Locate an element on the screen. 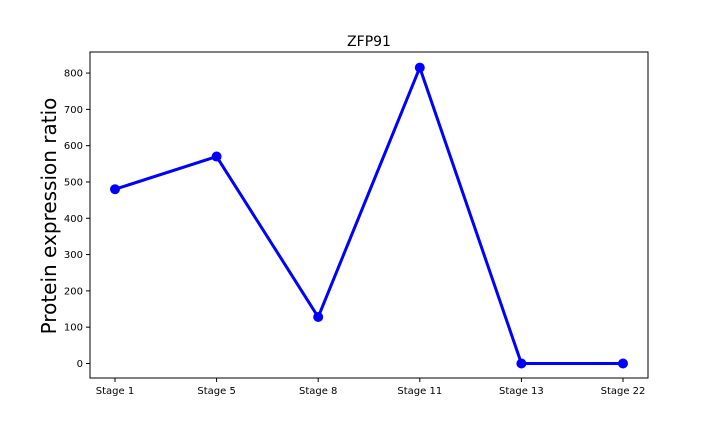 The height and width of the screenshot is (432, 720). y-tick-label: 300 is located at coordinates (73, 255).